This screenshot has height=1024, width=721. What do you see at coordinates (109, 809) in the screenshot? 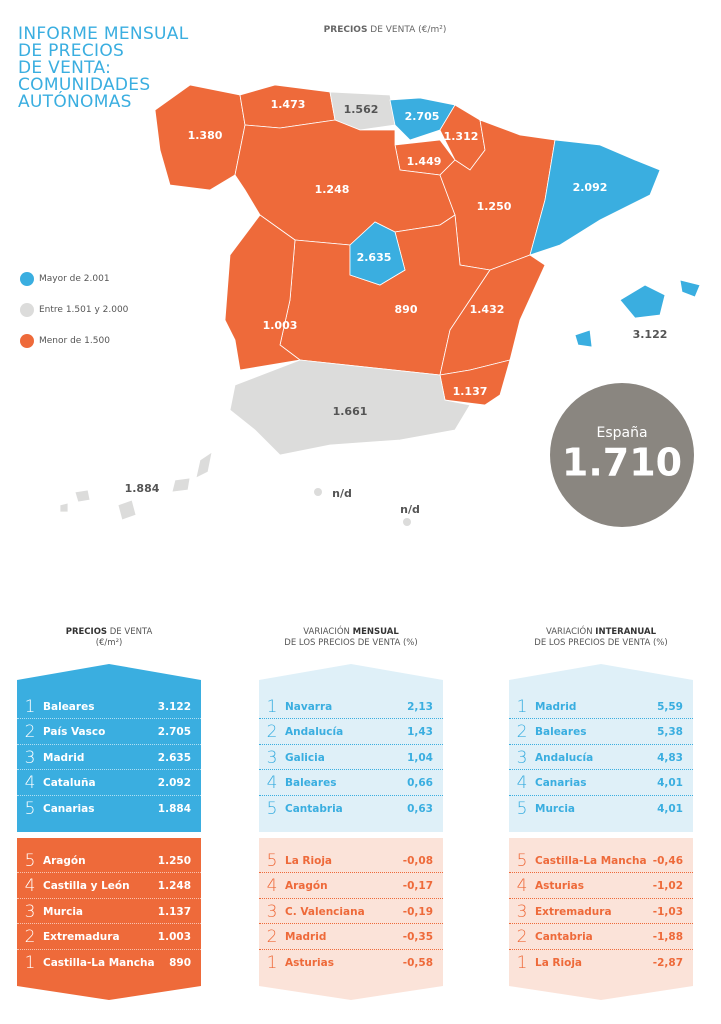
I see `ranking-row: 5 Canarias 1.884` at bounding box center [109, 809].